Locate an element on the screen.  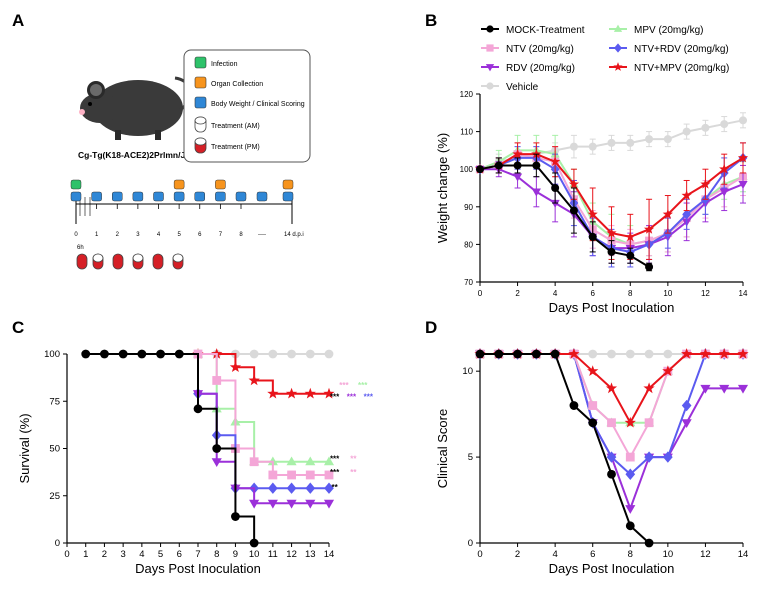
y-tick-label: 100 is located at coordinates (467, 169).